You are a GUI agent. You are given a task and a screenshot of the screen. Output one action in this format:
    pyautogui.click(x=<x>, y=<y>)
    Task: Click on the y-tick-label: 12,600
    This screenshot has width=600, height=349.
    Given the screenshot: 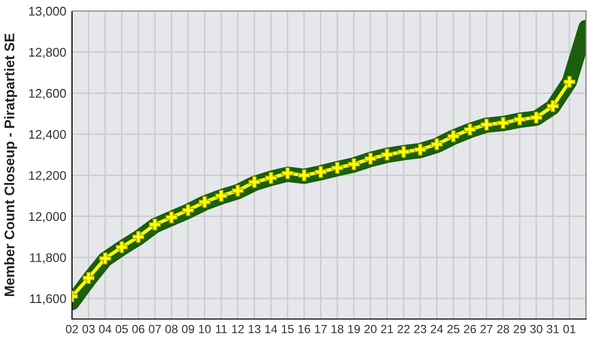 What is the action you would take?
    pyautogui.click(x=47, y=94)
    